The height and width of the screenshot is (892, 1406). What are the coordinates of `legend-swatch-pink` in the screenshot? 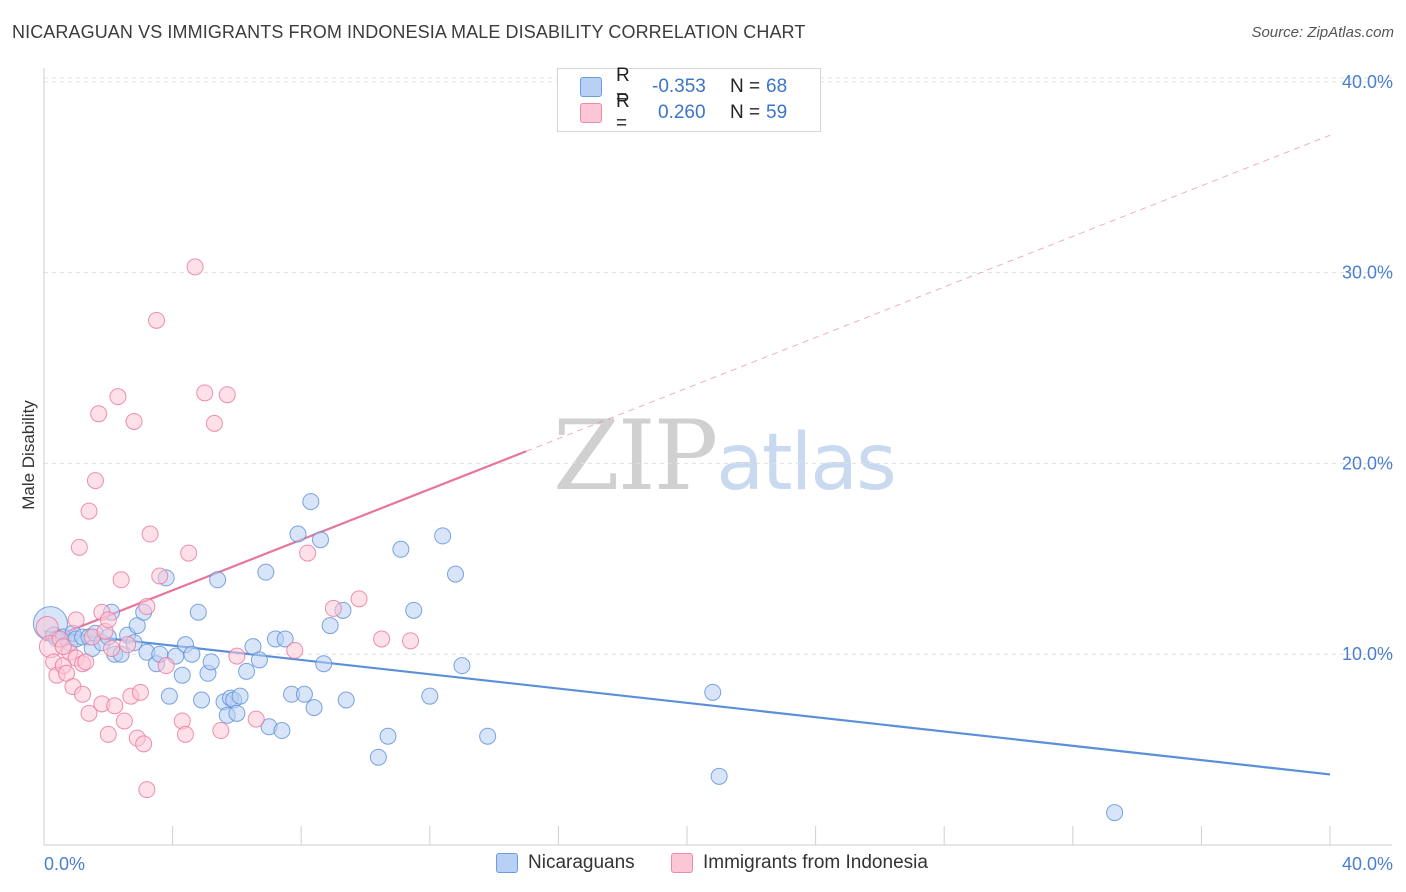 It's located at (591, 113).